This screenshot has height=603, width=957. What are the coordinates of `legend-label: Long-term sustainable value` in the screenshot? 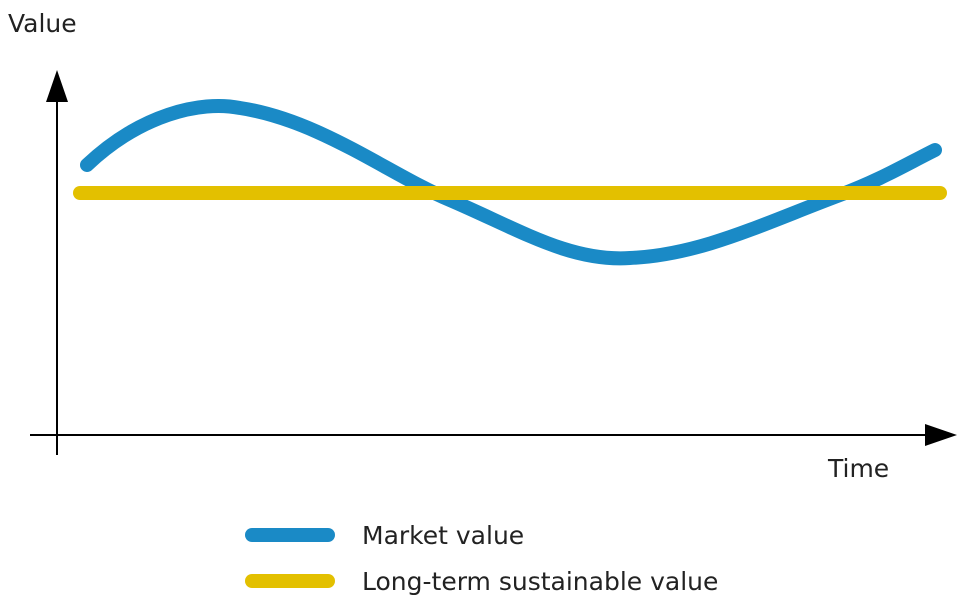 It's located at (540, 581).